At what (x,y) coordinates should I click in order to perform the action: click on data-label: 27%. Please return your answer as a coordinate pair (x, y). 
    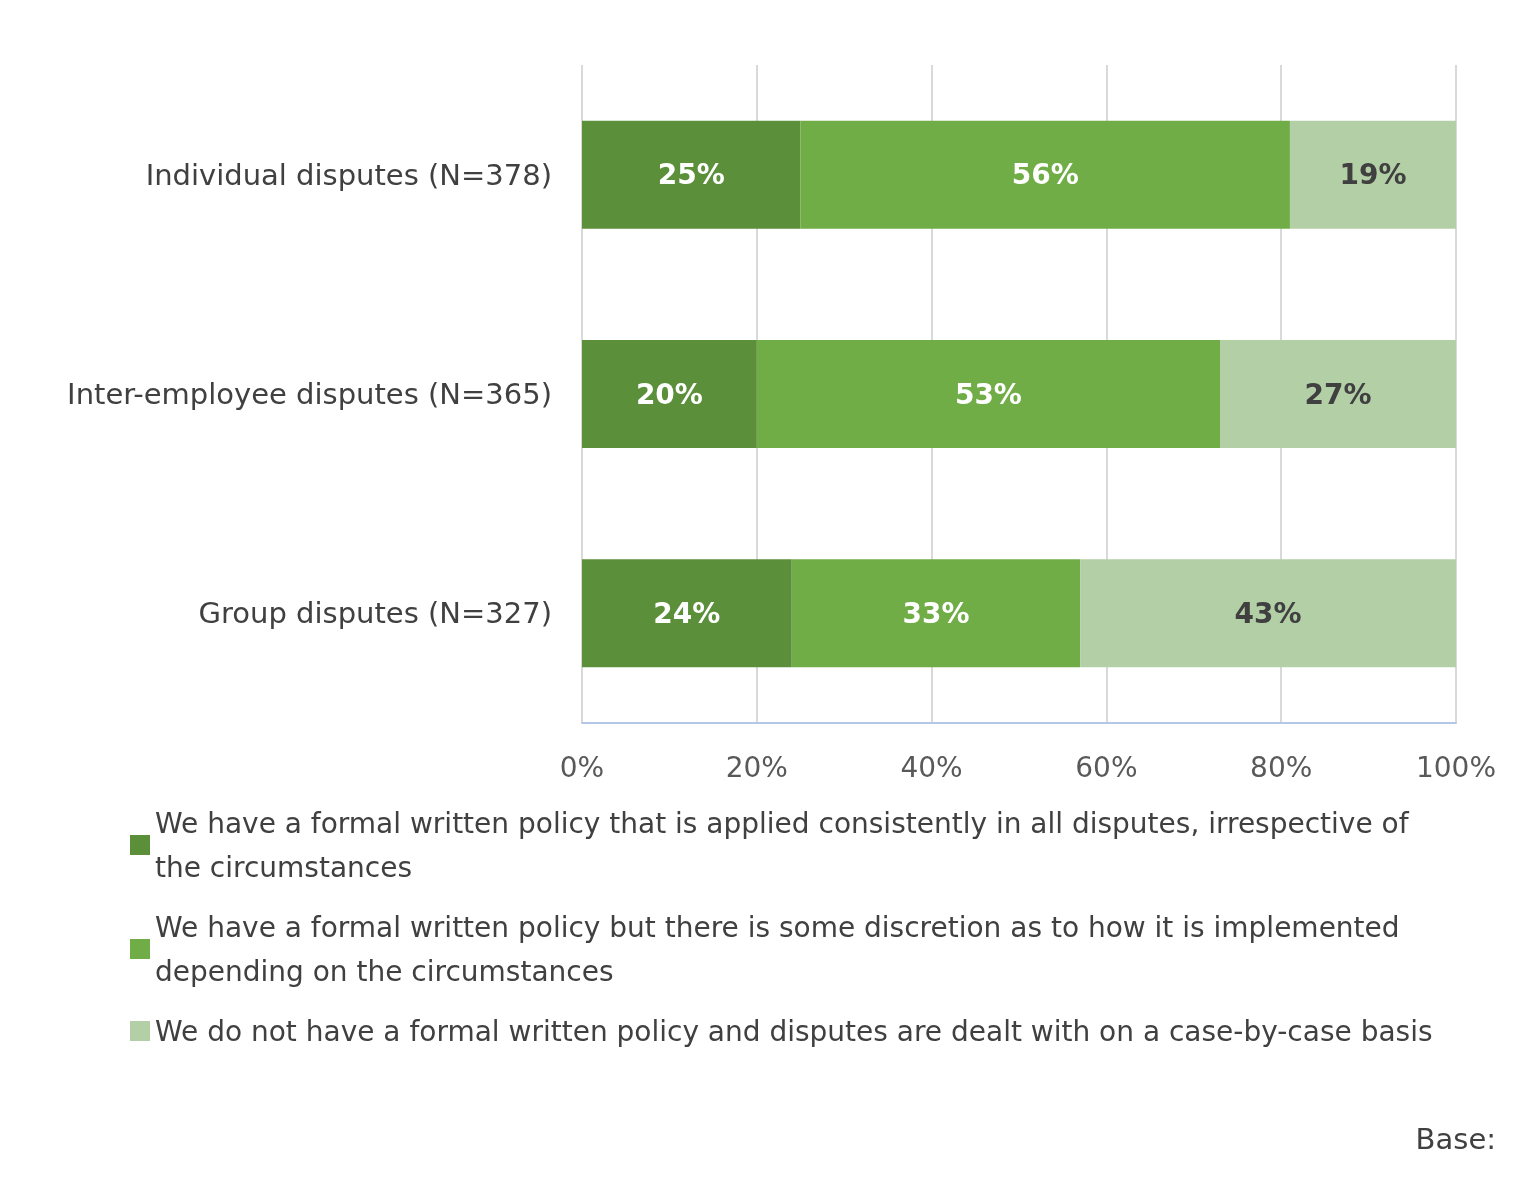
    Looking at the image, I should click on (1338, 394).